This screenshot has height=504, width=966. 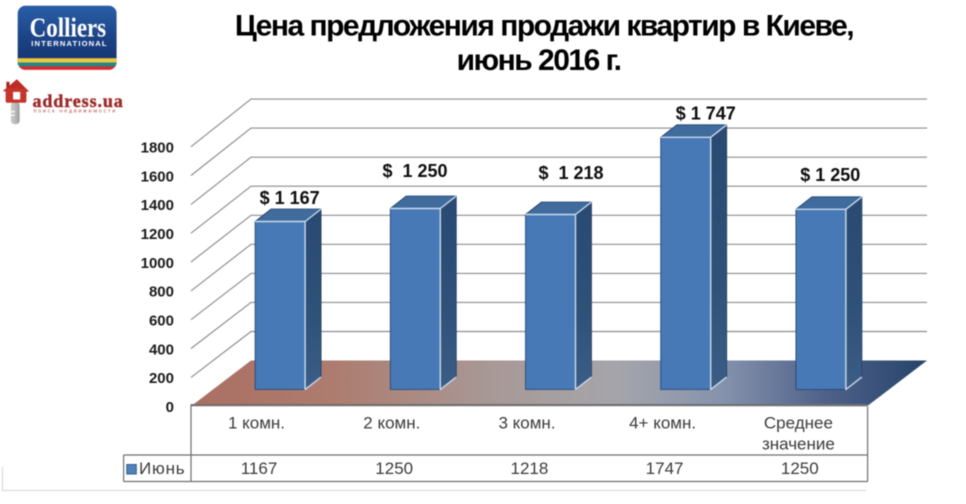 I want to click on svg-text: 800, so click(x=161, y=292).